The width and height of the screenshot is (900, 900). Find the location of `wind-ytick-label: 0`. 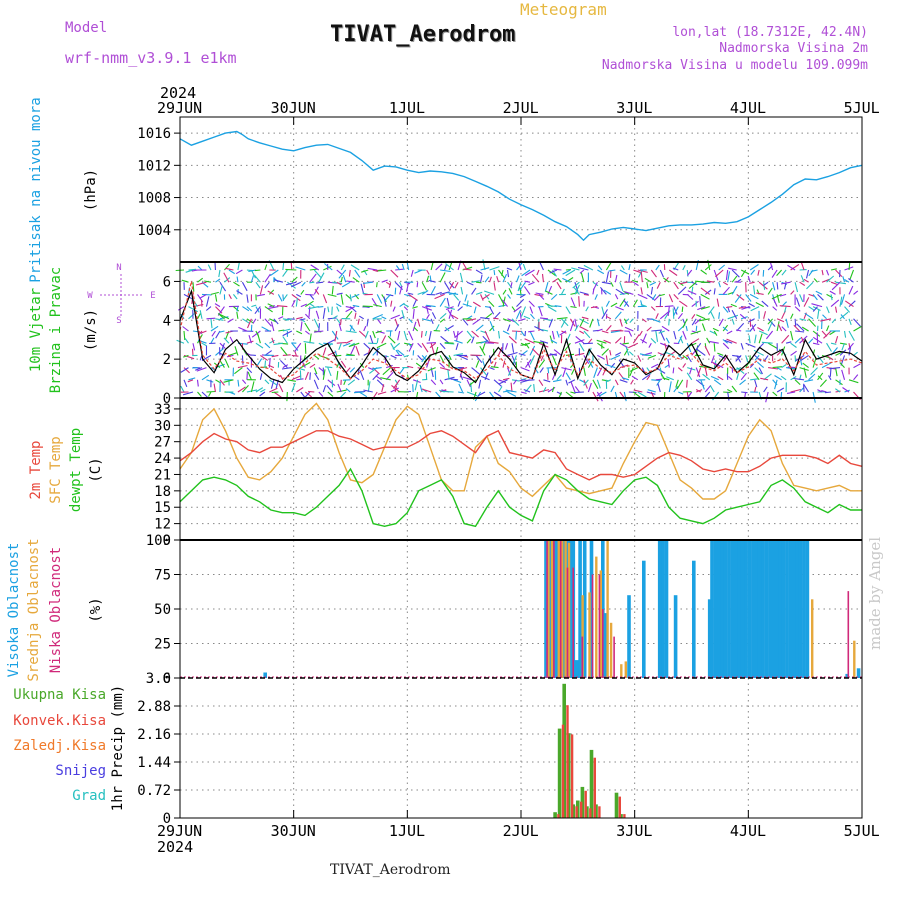

wind-ytick-label: 0 is located at coordinates (167, 399).